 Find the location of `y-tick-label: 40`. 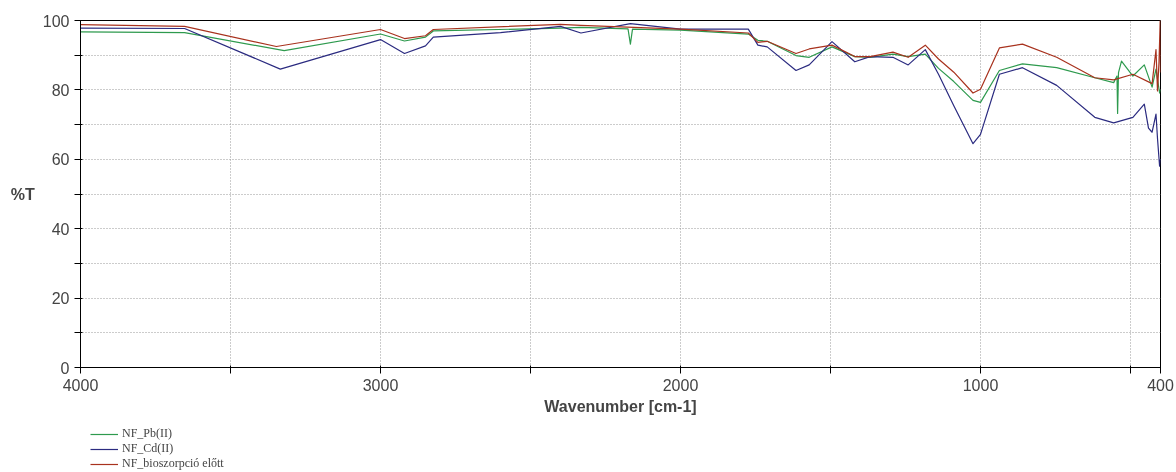

y-tick-label: 40 is located at coordinates (60, 229).